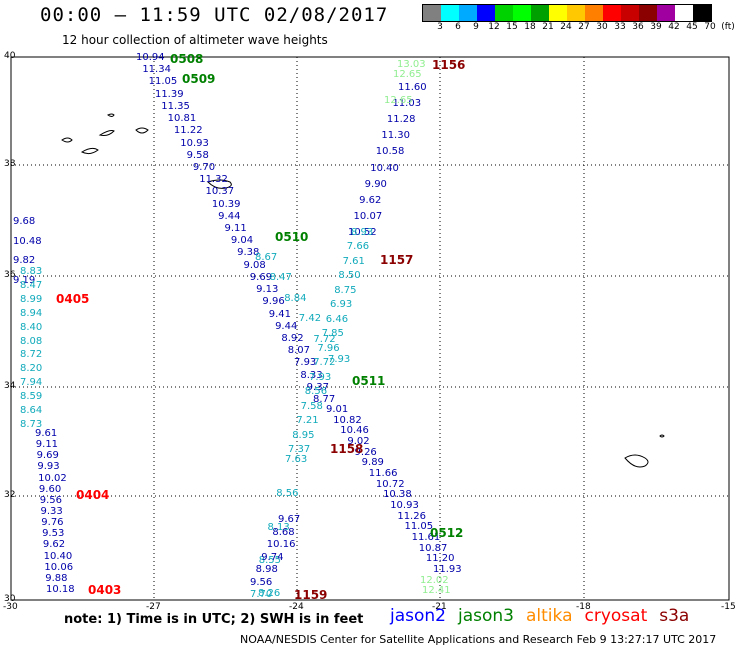 Image resolution: width=740 pixels, height=650 pixels. Describe the element at coordinates (156, 70) in the screenshot. I see `wave-height-value: 11.34` at that location.